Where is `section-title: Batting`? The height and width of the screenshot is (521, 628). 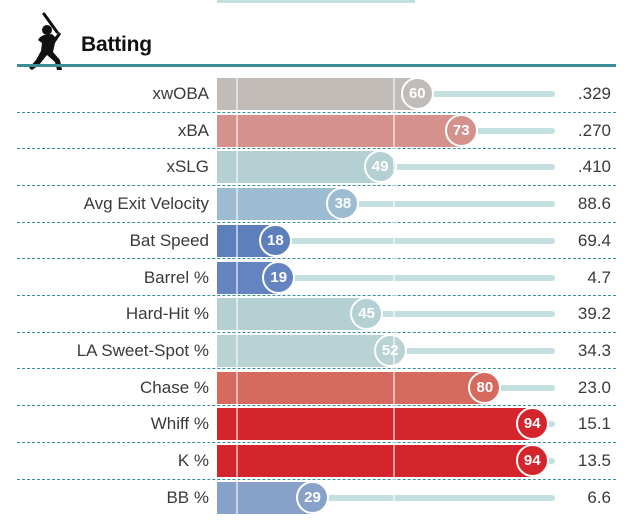 section-title: Batting is located at coordinates (116, 44).